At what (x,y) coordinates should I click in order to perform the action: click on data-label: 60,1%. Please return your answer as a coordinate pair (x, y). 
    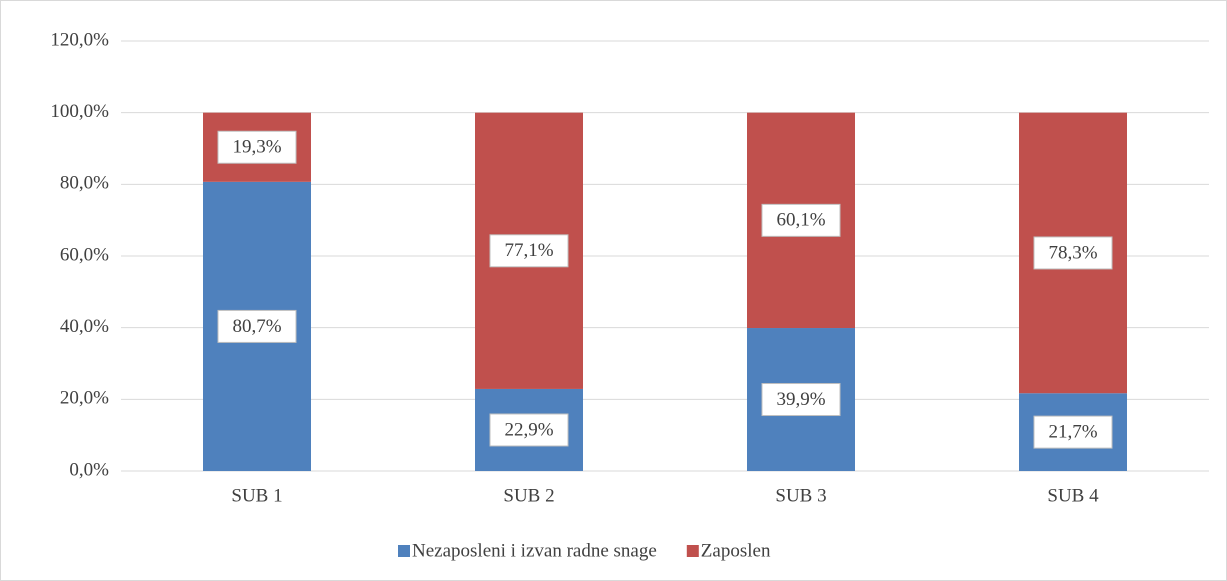
    Looking at the image, I should click on (800, 220).